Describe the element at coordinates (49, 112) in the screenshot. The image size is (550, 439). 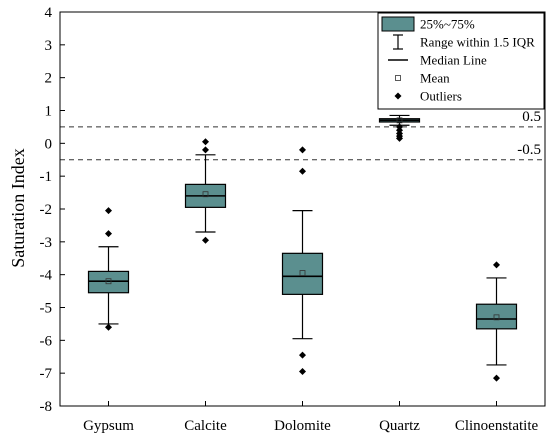
I see `y-tick-label: 1` at that location.